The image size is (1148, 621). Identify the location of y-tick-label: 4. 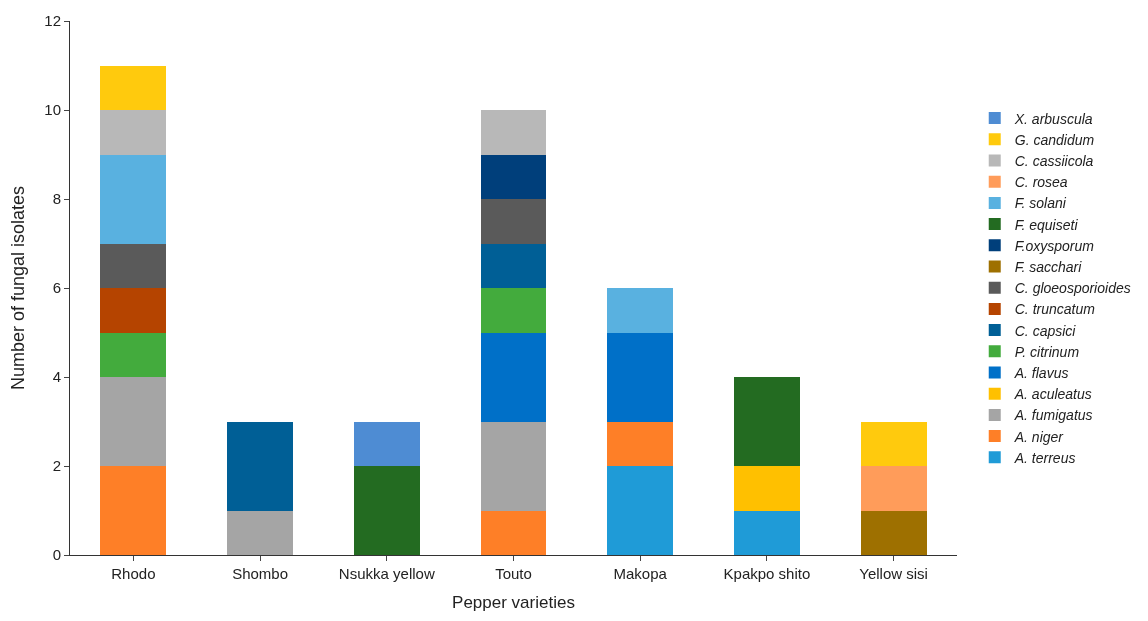
(56, 377).